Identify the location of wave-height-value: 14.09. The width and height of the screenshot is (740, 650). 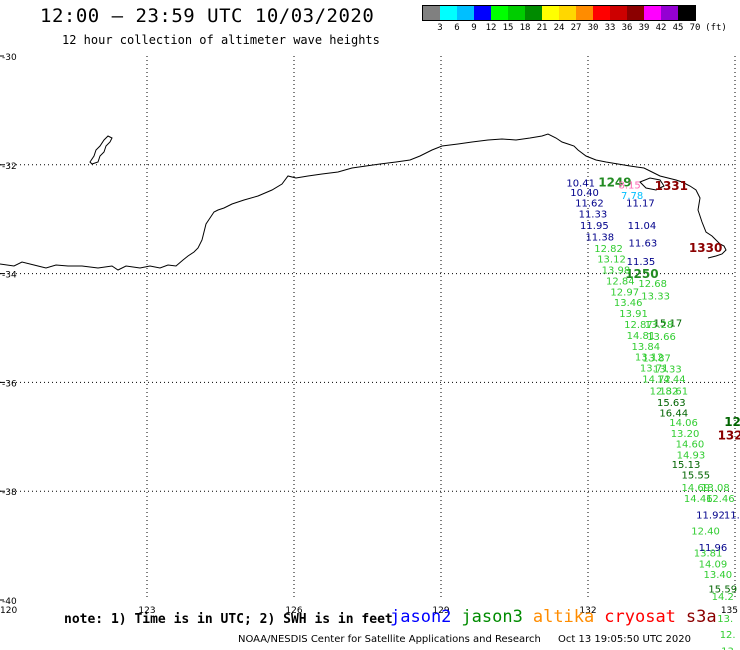
(713, 564).